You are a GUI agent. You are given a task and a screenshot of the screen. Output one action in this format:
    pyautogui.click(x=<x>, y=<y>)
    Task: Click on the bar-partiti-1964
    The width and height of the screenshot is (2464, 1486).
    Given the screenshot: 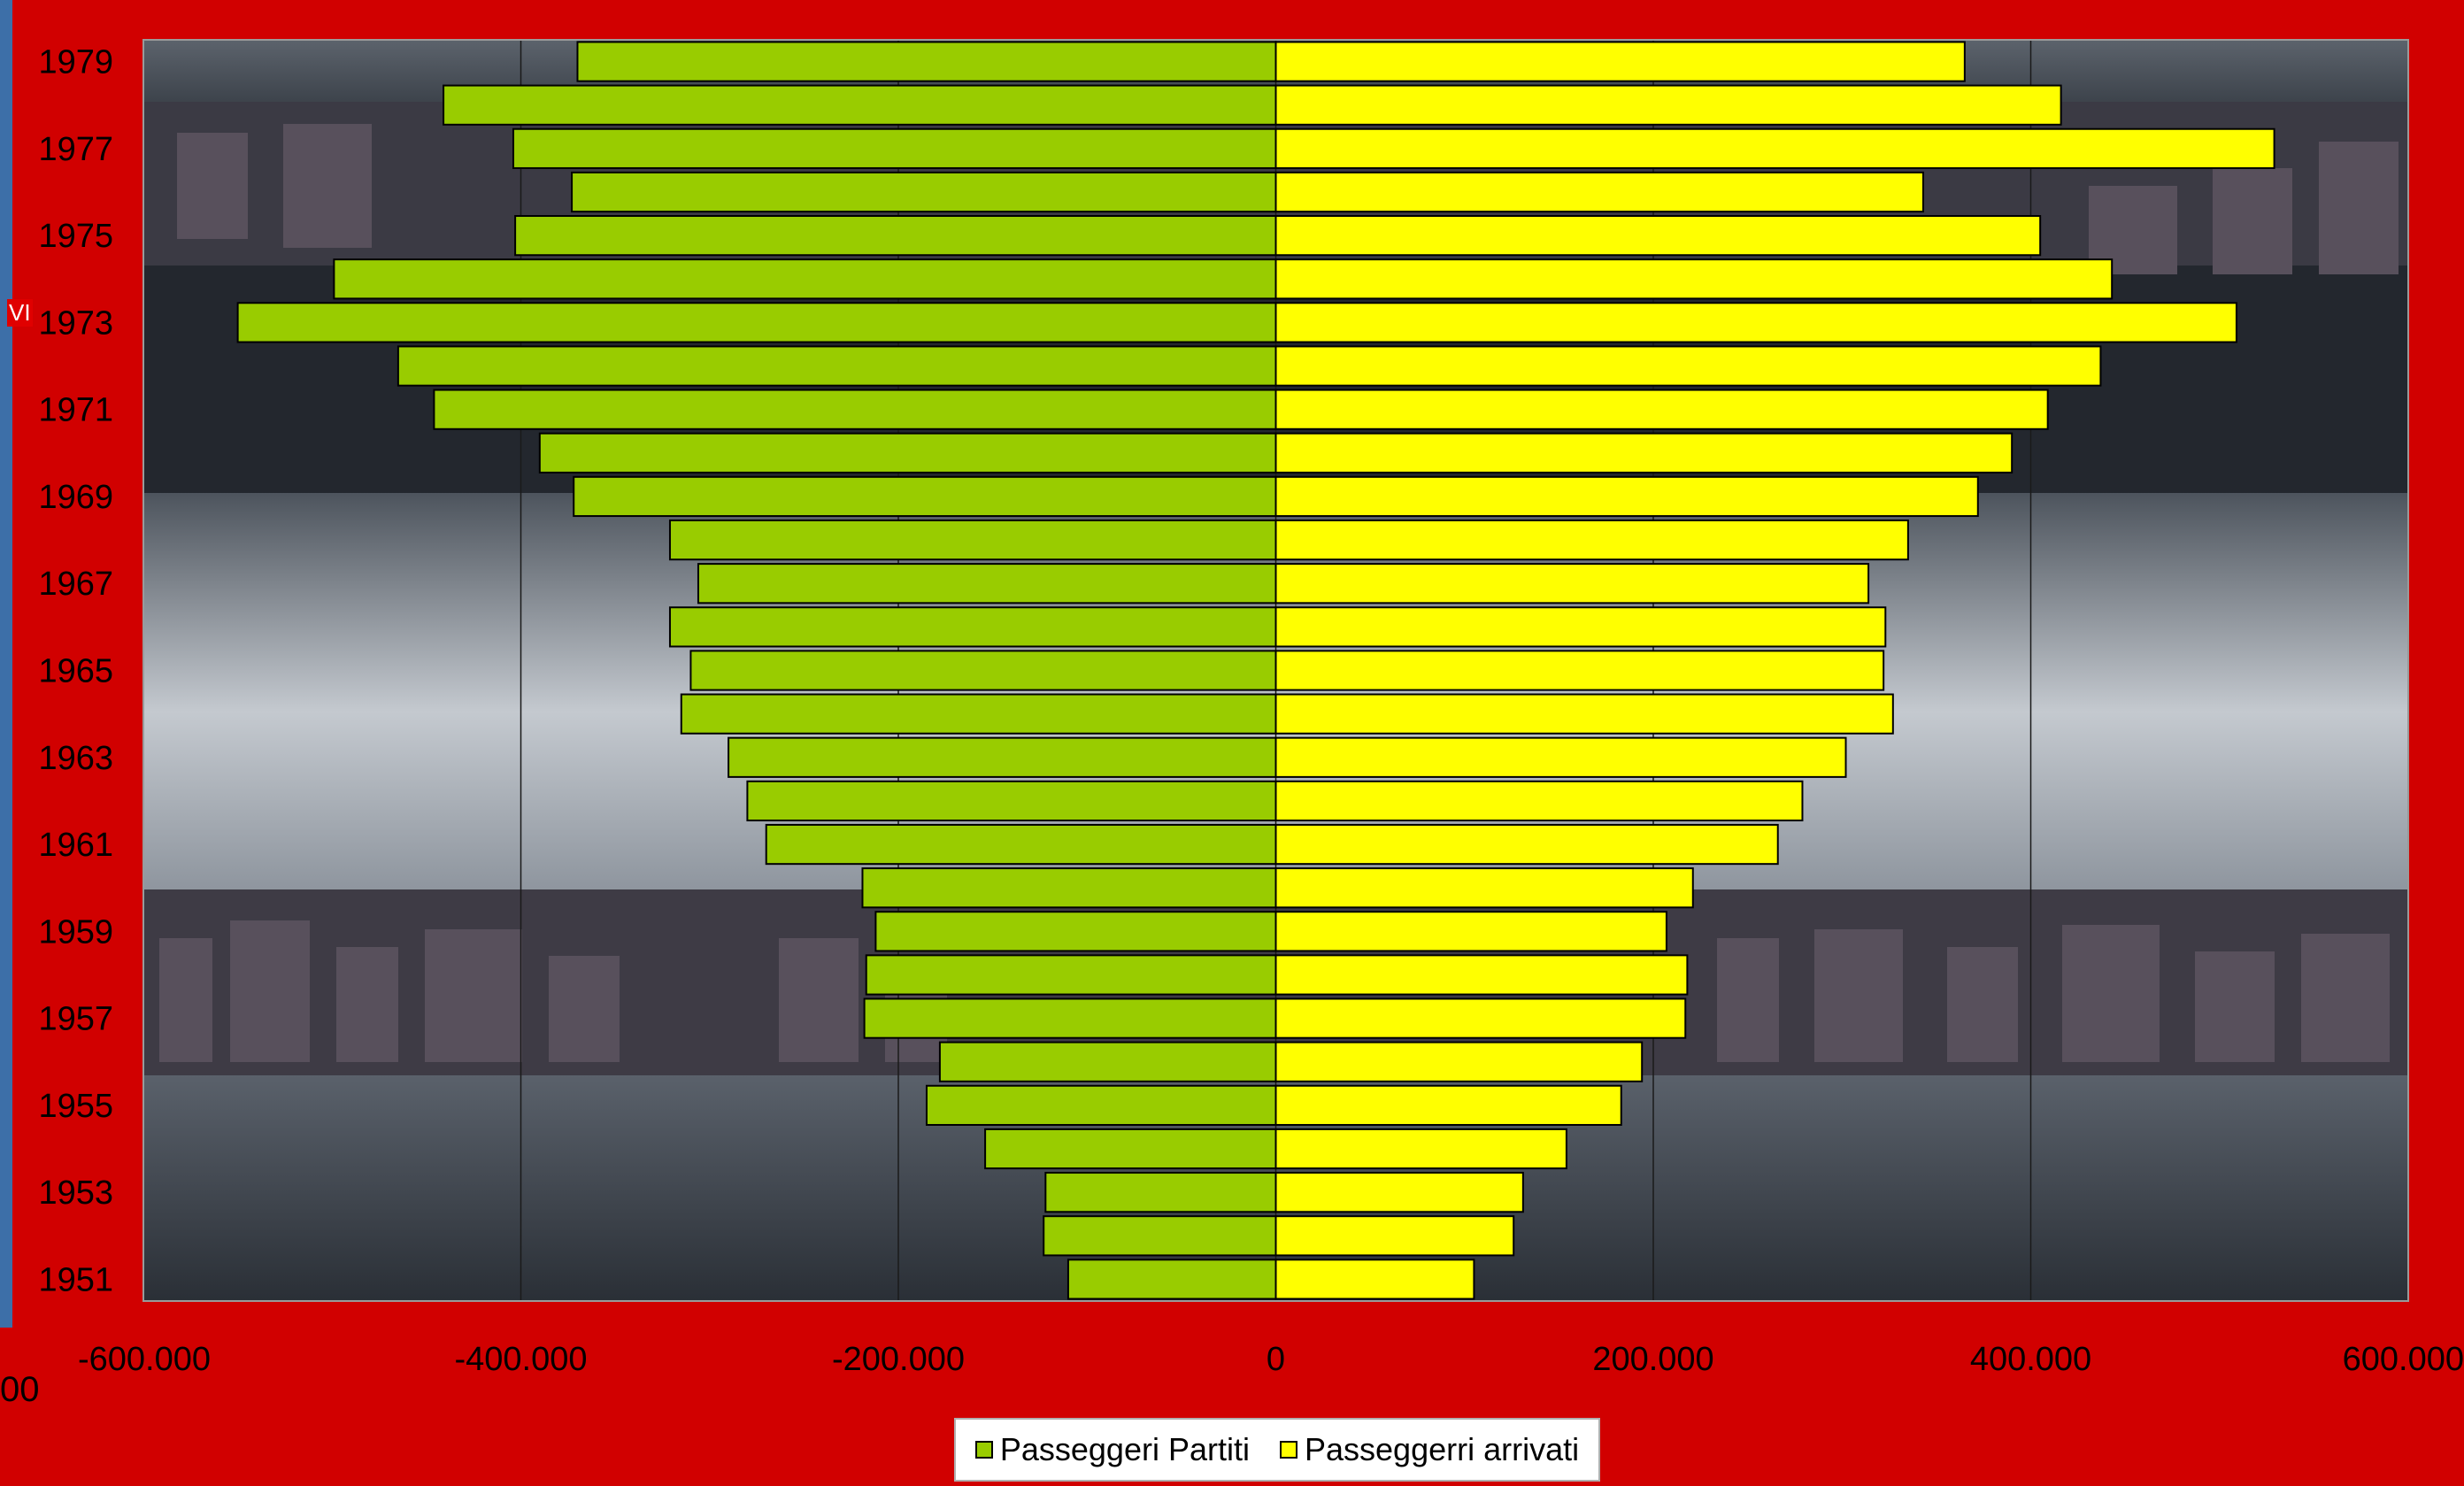 What is the action you would take?
    pyautogui.click(x=978, y=714)
    